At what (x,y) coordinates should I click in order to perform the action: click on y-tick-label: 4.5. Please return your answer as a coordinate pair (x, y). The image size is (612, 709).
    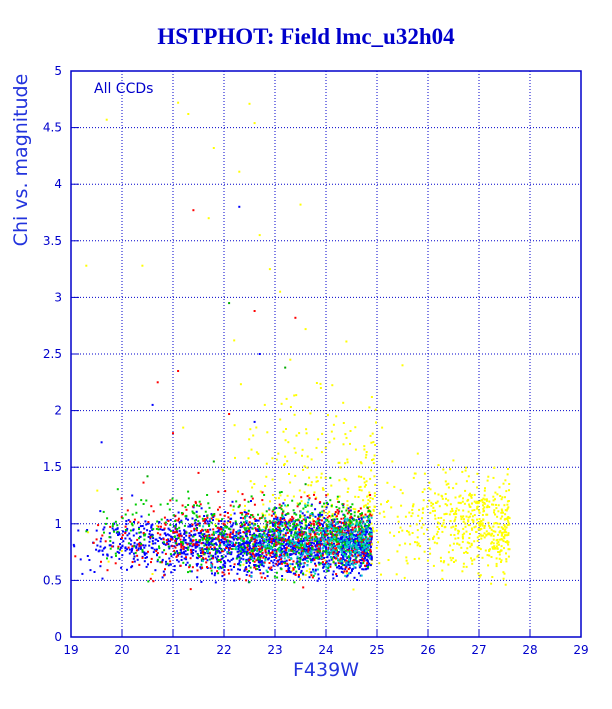
    Looking at the image, I should click on (52, 128).